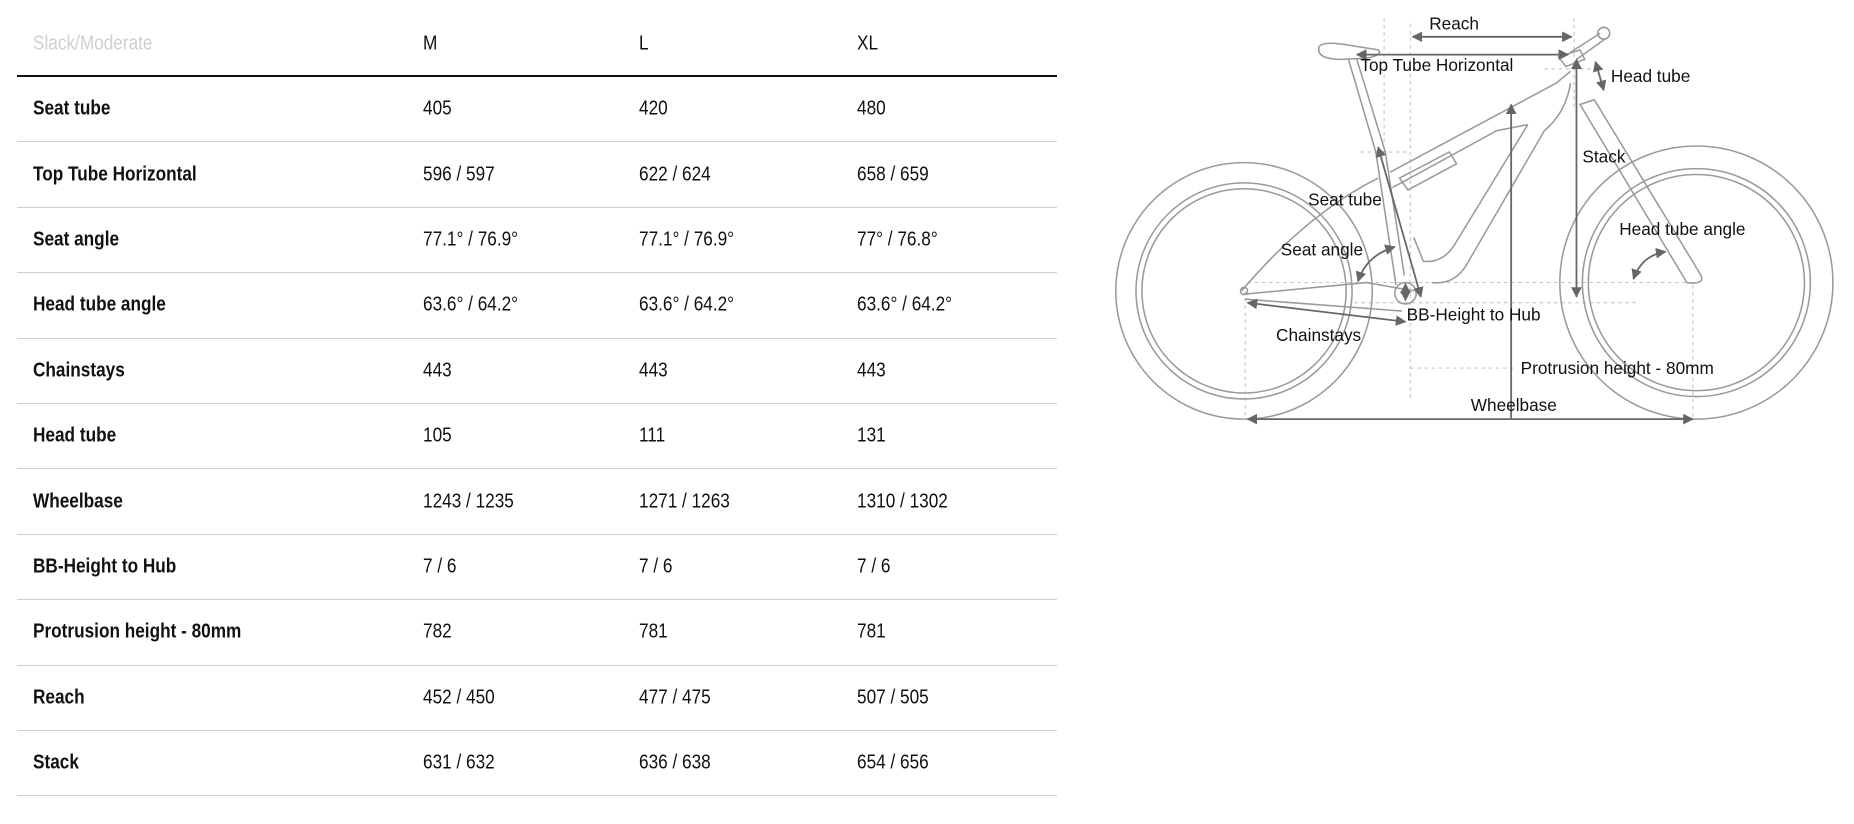 This screenshot has width=1854, height=824. I want to click on table-row: Seat tube 405 420 480, so click(537, 110).